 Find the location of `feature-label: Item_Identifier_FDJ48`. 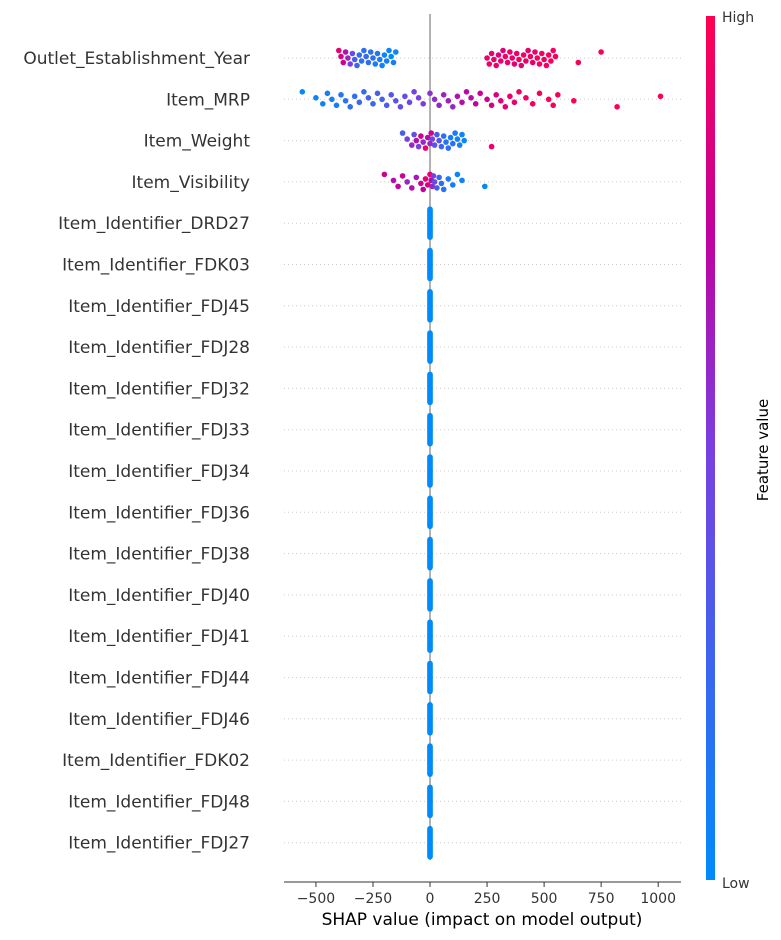

feature-label: Item_Identifier_FDJ48 is located at coordinates (159, 802).